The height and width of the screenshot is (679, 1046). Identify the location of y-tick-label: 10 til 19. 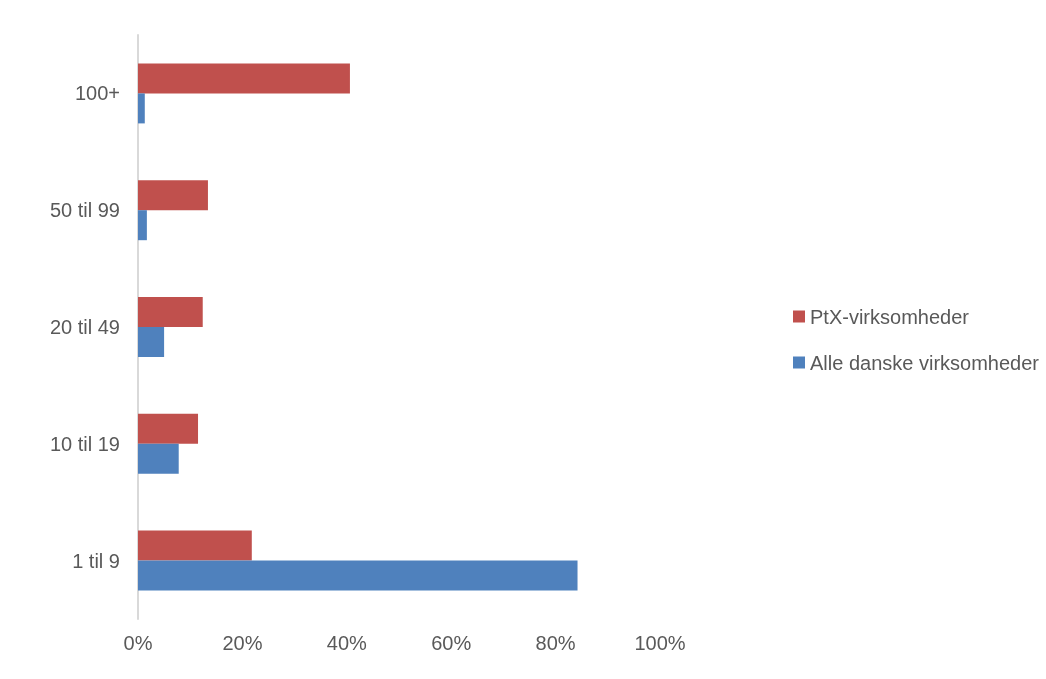
(84, 443).